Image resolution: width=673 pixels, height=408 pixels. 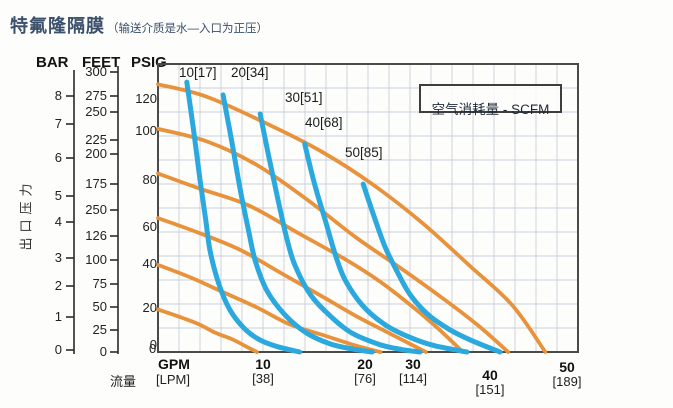 I want to click on x-tick-lpm: [189], so click(x=567, y=381).